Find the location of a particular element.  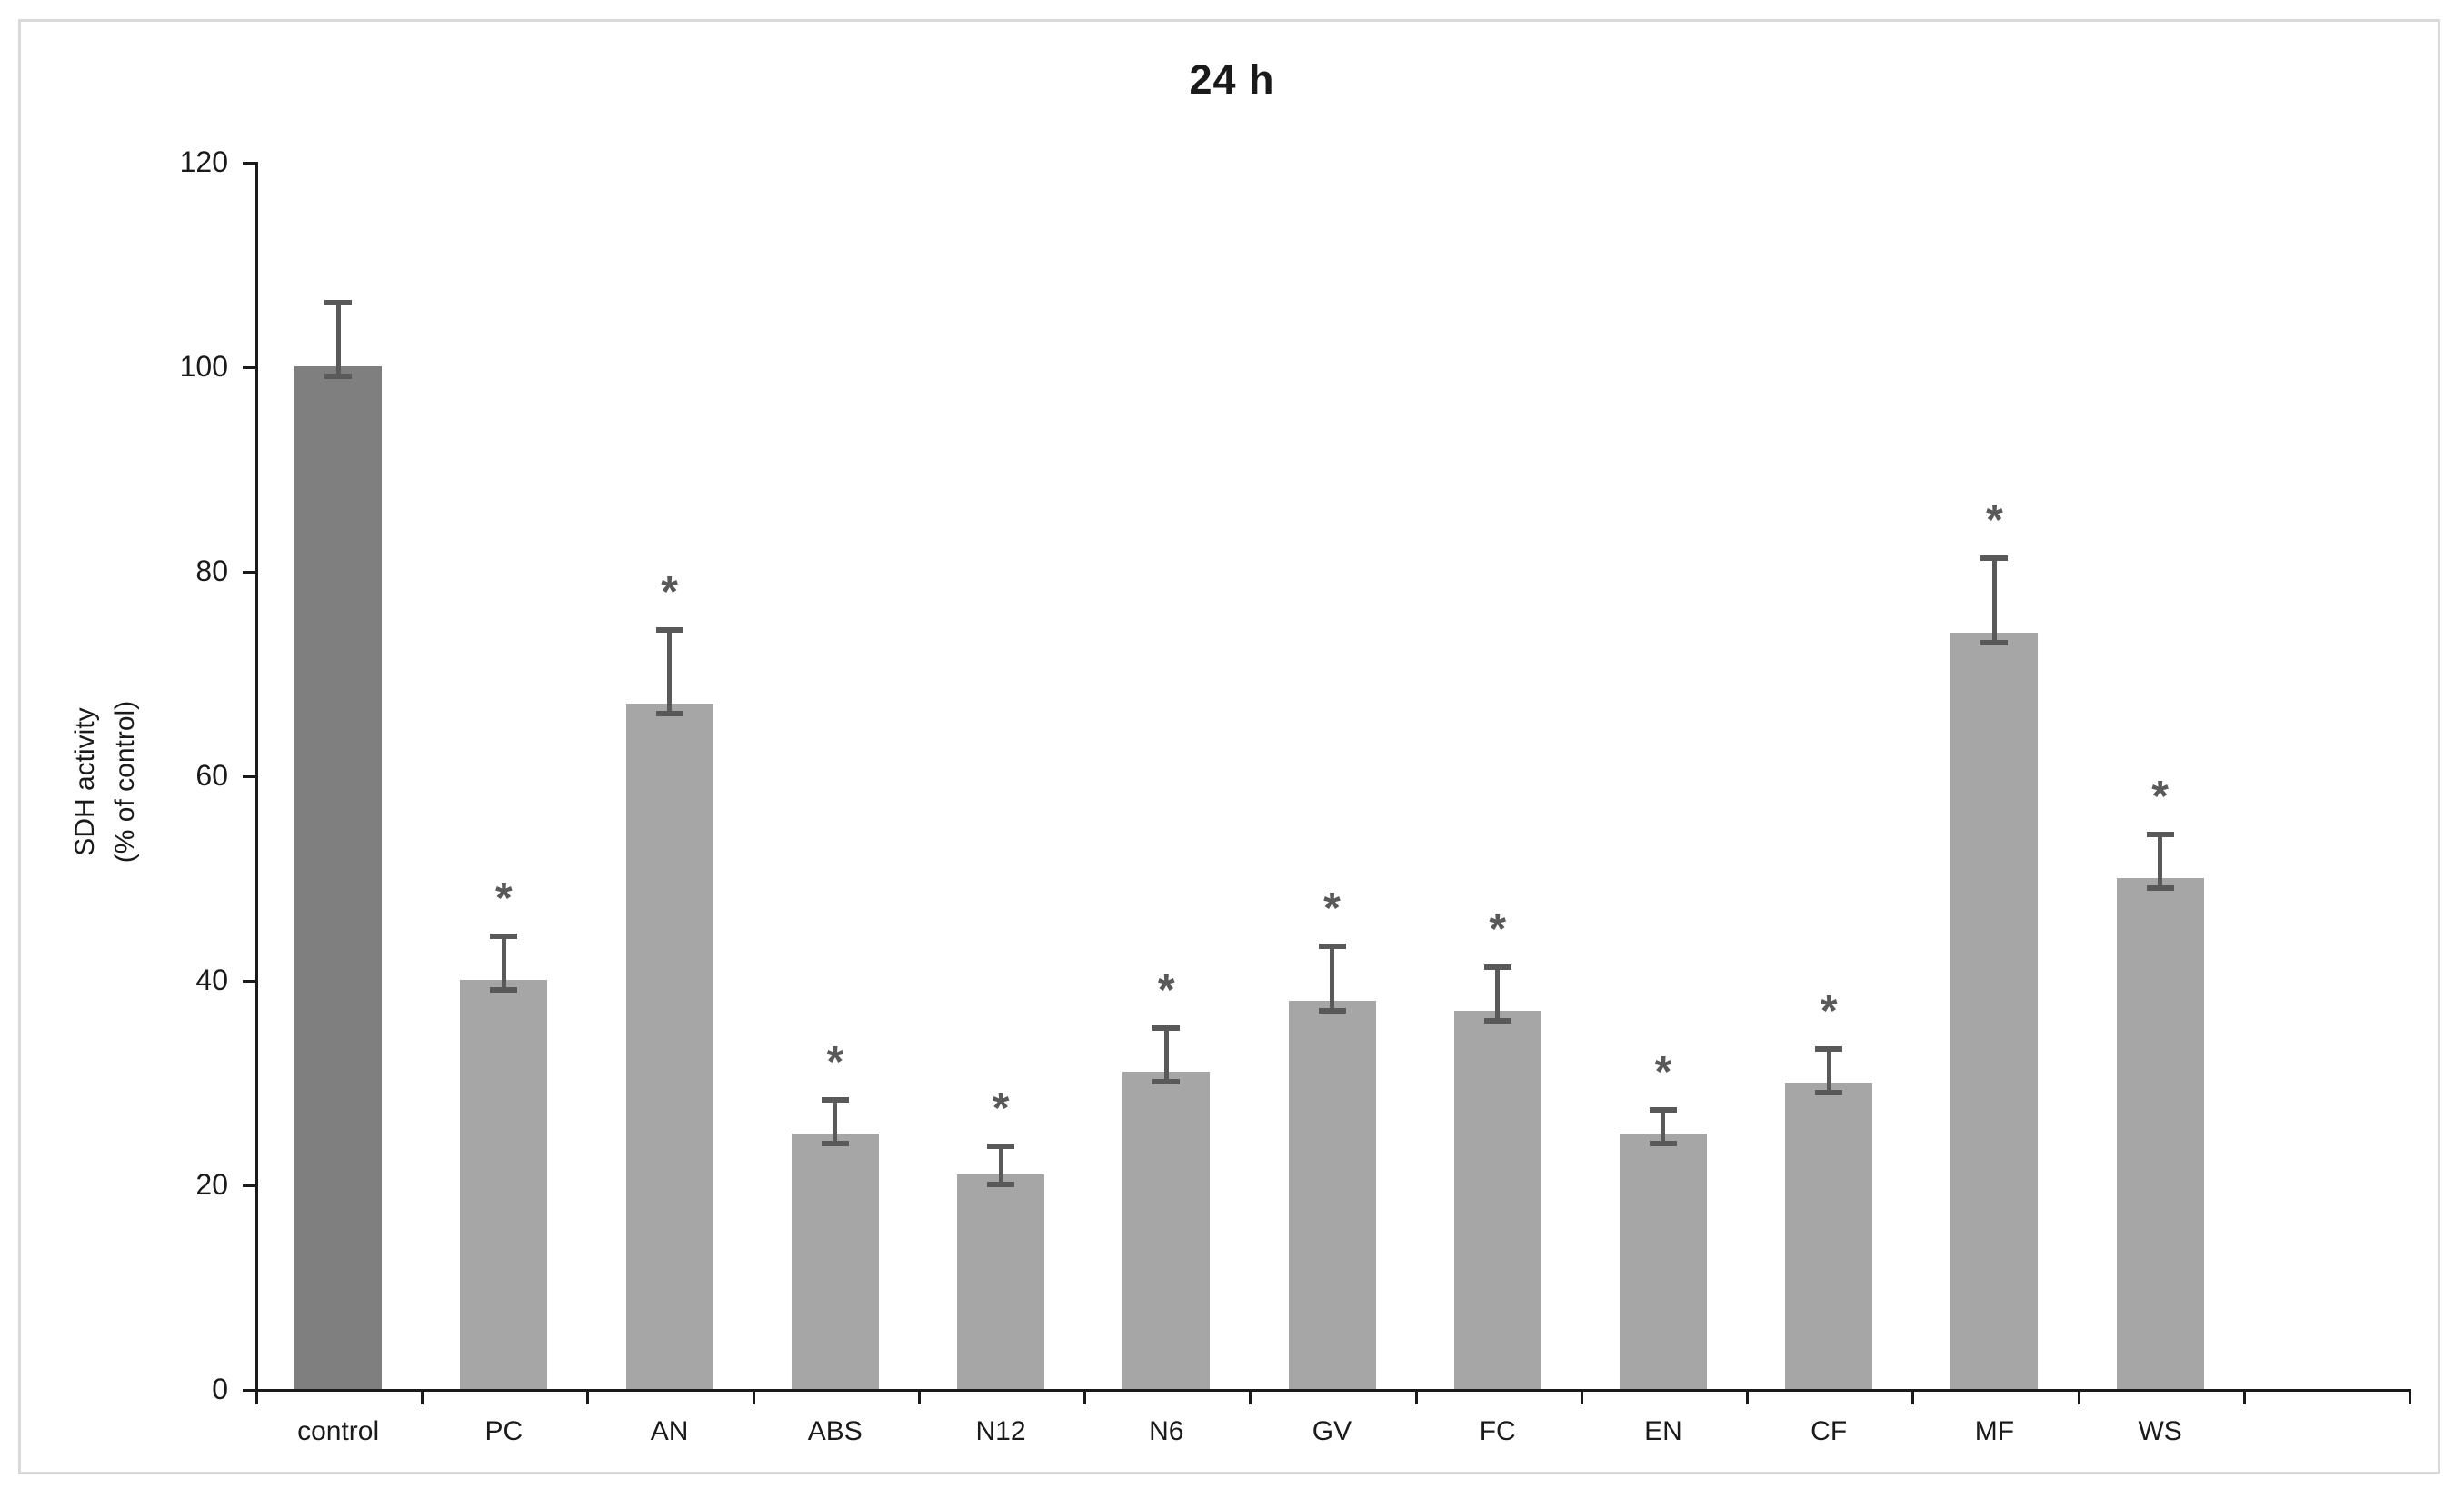

y-axis-title-line1: SDH activity is located at coordinates (85, 781).